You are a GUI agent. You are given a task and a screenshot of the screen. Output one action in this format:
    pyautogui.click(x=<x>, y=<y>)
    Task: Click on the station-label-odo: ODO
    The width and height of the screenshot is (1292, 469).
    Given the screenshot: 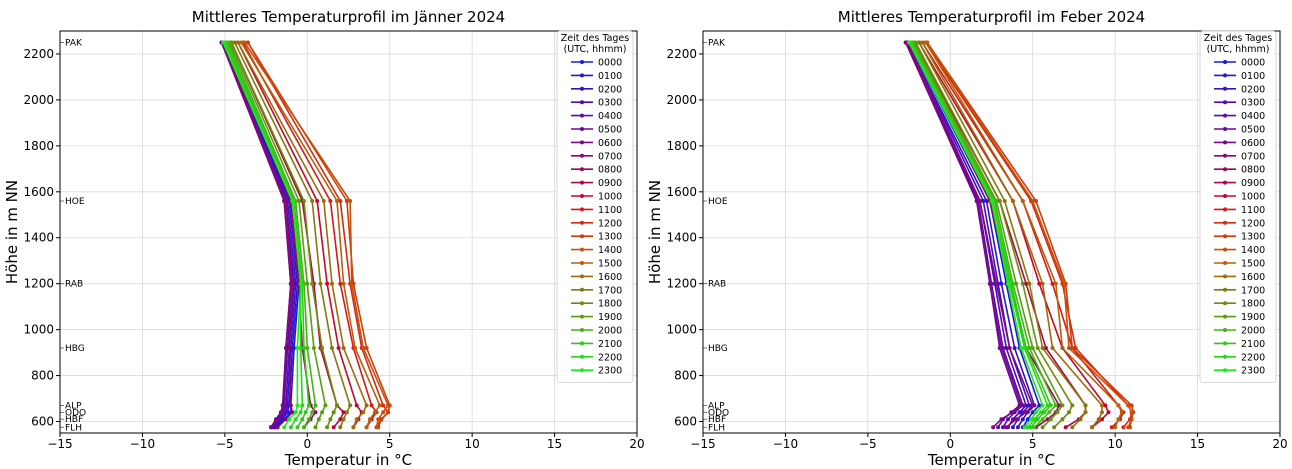 What is the action you would take?
    pyautogui.click(x=75, y=413)
    